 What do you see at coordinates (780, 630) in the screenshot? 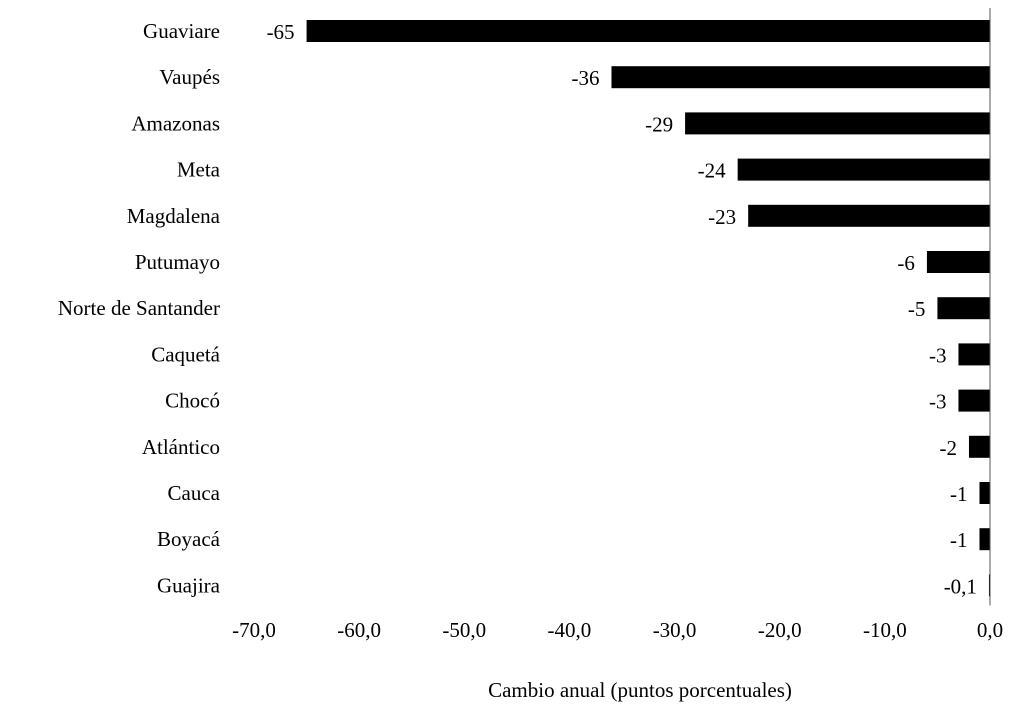
I see `x-tick-label: -20,0` at bounding box center [780, 630].